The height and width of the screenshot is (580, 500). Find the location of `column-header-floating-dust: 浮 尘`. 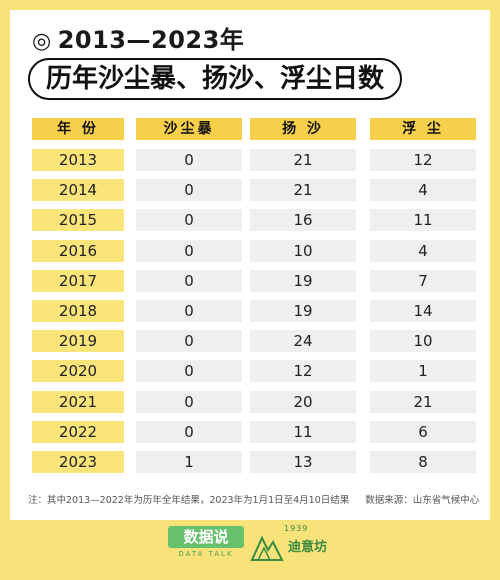

column-header-floating-dust: 浮 尘 is located at coordinates (423, 129).